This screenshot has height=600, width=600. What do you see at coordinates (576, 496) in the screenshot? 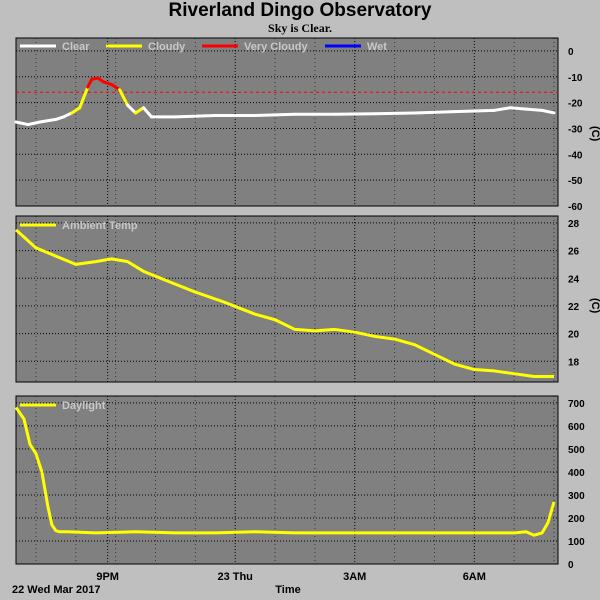
I see `y-tick-label: 300` at bounding box center [576, 496].